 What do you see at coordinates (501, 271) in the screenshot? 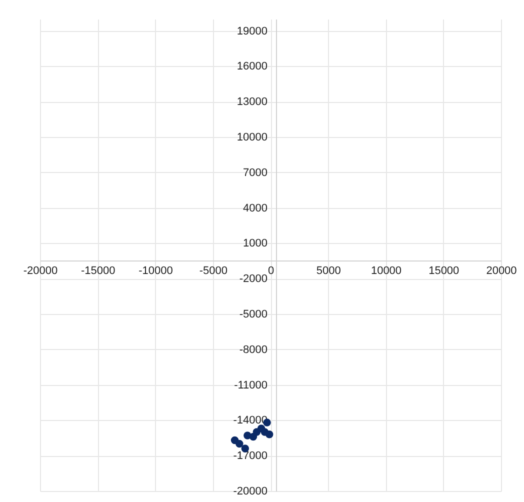
I see `x-tick-label: 20000` at bounding box center [501, 271].